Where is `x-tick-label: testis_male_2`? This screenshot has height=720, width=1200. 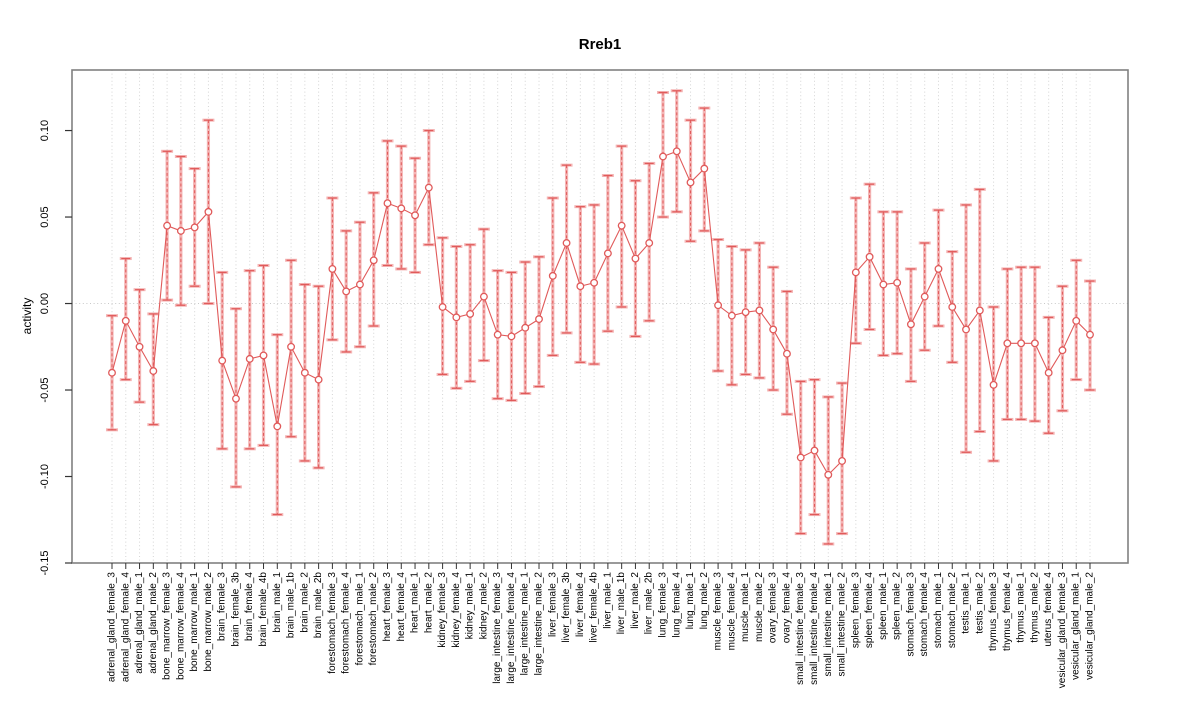 x-tick-label: testis_male_2 is located at coordinates (979, 603).